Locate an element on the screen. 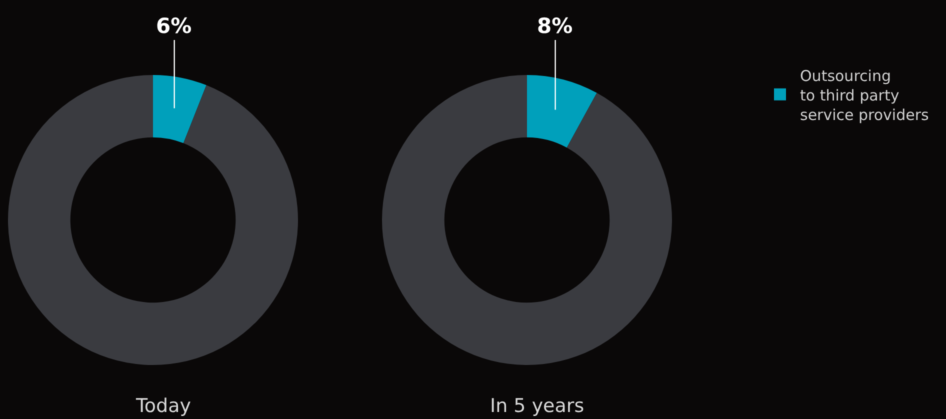  text: Today is located at coordinates (163, 406).